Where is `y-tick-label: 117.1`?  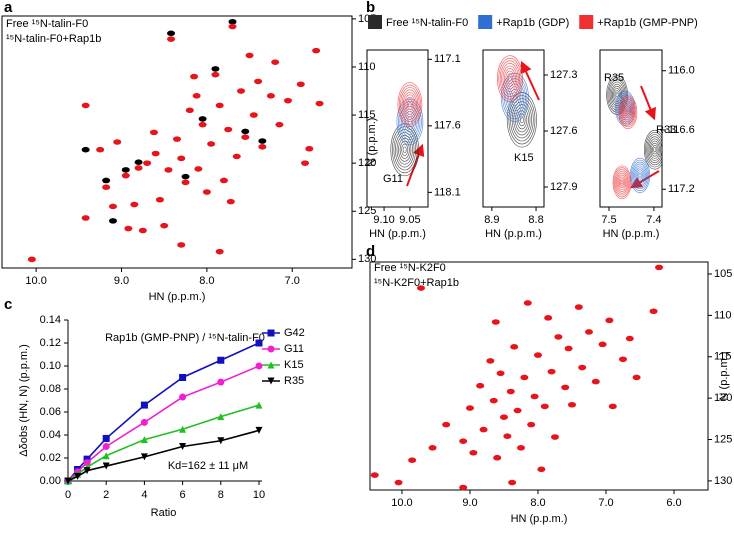 y-tick-label: 117.1 is located at coordinates (447, 59).